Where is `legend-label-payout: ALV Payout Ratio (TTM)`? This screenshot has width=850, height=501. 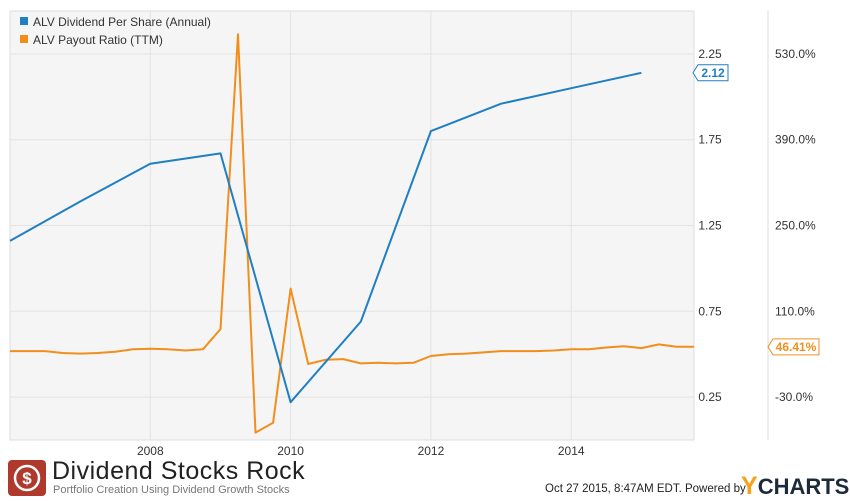
legend-label-payout: ALV Payout Ratio (TTM) is located at coordinates (98, 40).